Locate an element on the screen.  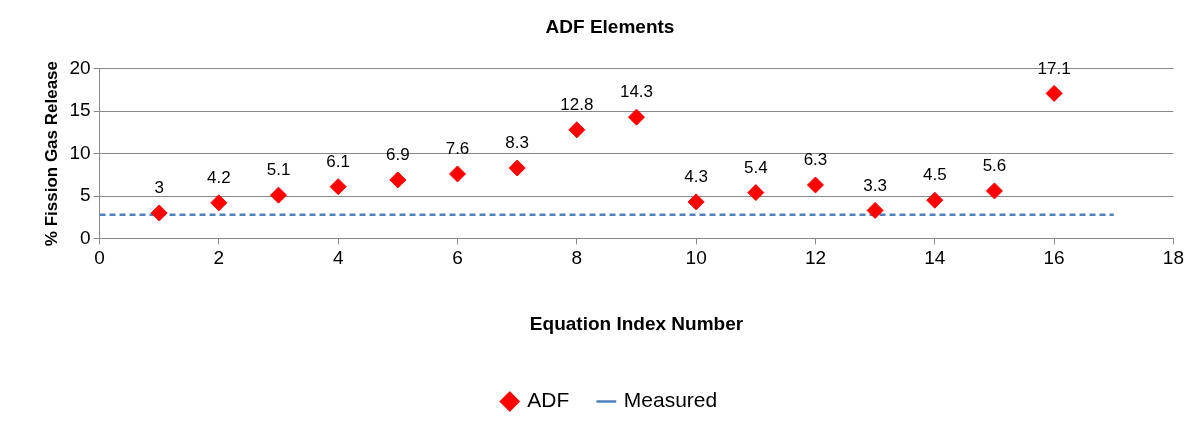
y-tick-label: 10 is located at coordinates (80, 152).